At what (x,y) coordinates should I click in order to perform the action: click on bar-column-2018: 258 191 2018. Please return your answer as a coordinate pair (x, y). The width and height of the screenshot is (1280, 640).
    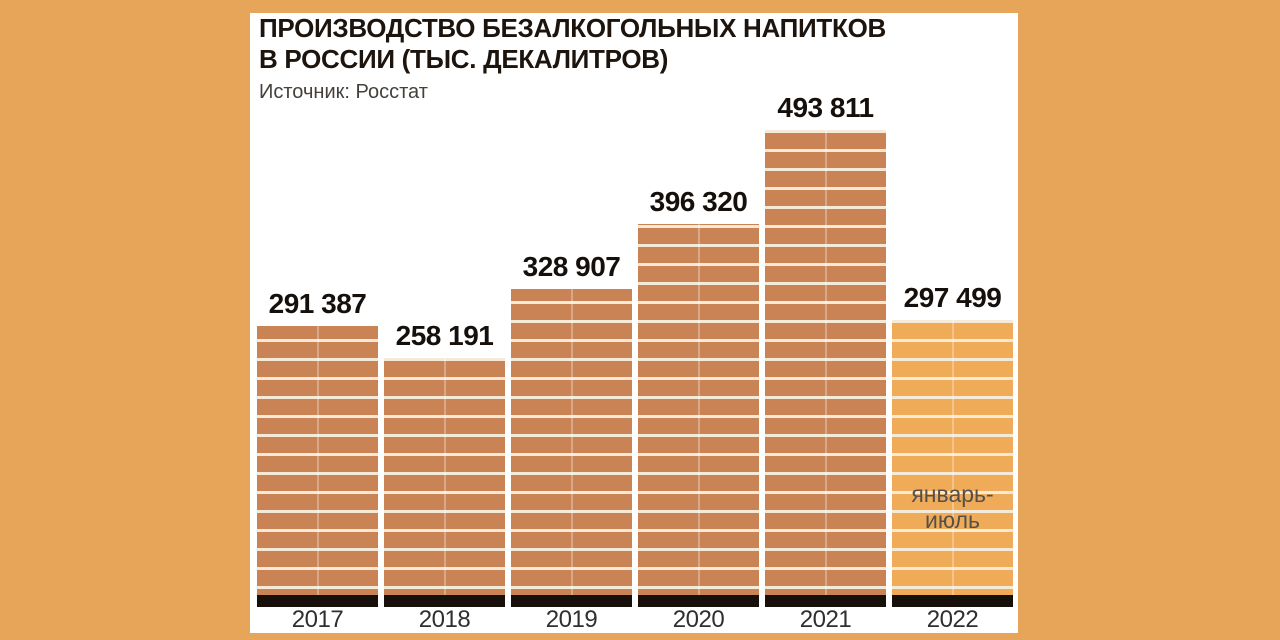
    Looking at the image, I should click on (444, 476).